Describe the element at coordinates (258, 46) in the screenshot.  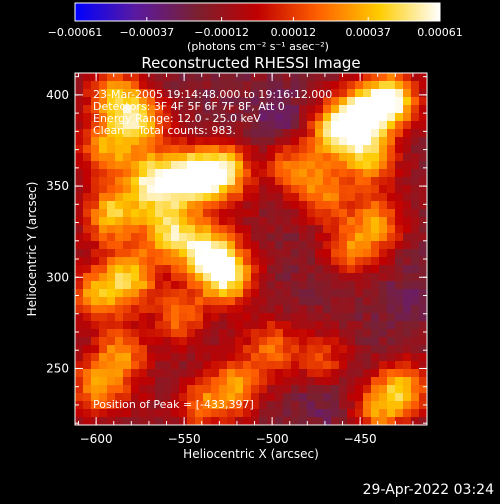
I see `colorbar-units: (photons cm⁻² s⁻¹ asec⁻²)` at that location.